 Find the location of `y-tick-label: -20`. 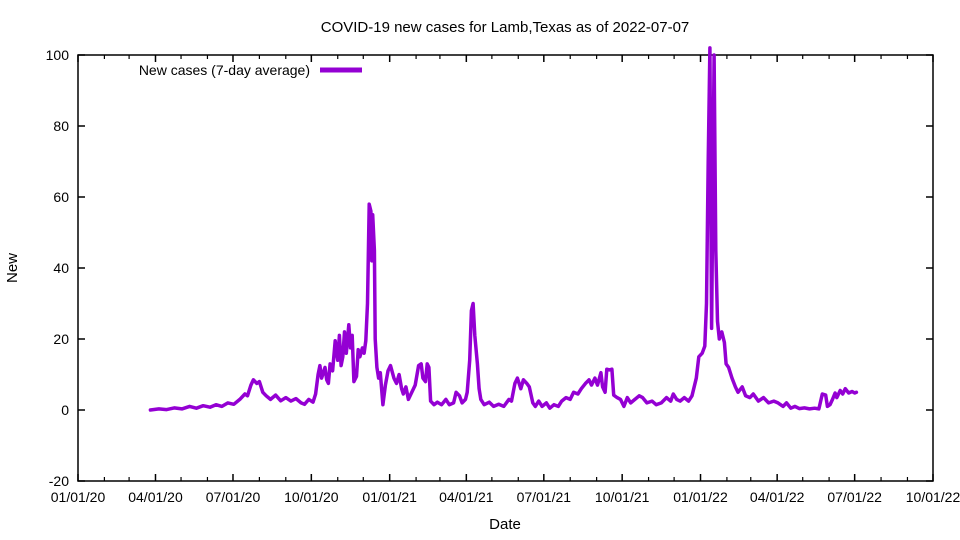

y-tick-label: -20 is located at coordinates (59, 481).